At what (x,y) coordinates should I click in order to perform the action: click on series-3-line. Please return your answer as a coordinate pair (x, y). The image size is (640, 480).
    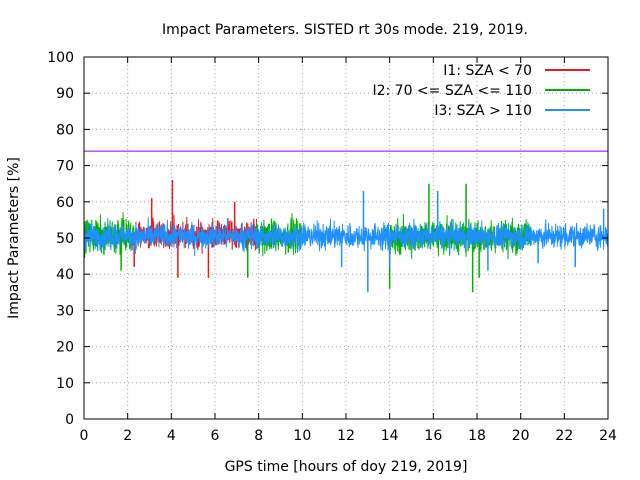
    Looking at the image, I should click on (346, 236).